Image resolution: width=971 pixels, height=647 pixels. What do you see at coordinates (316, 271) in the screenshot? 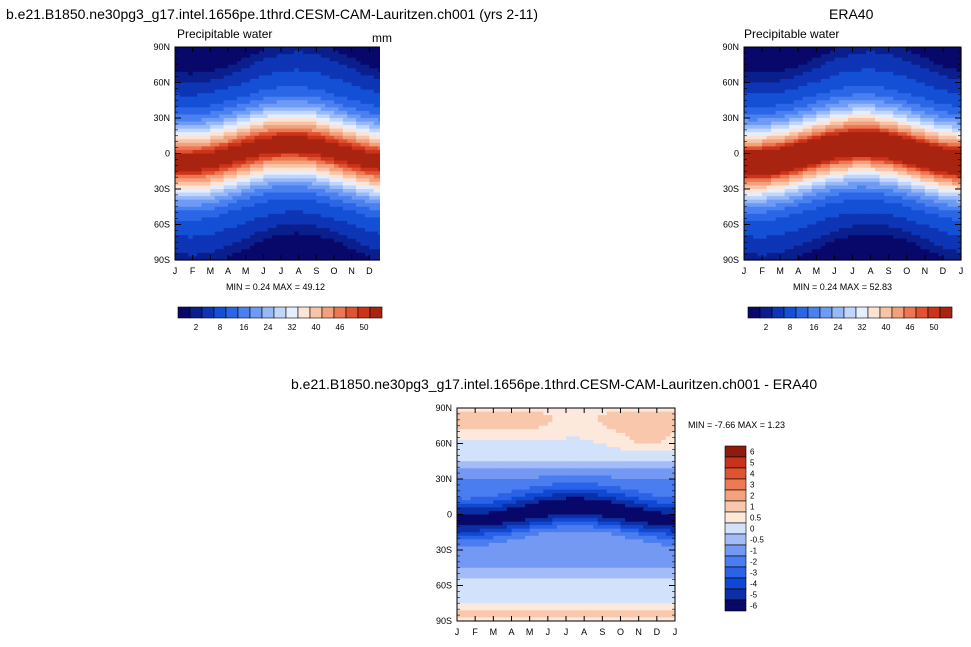
I see `x-tick-label: S` at bounding box center [316, 271].